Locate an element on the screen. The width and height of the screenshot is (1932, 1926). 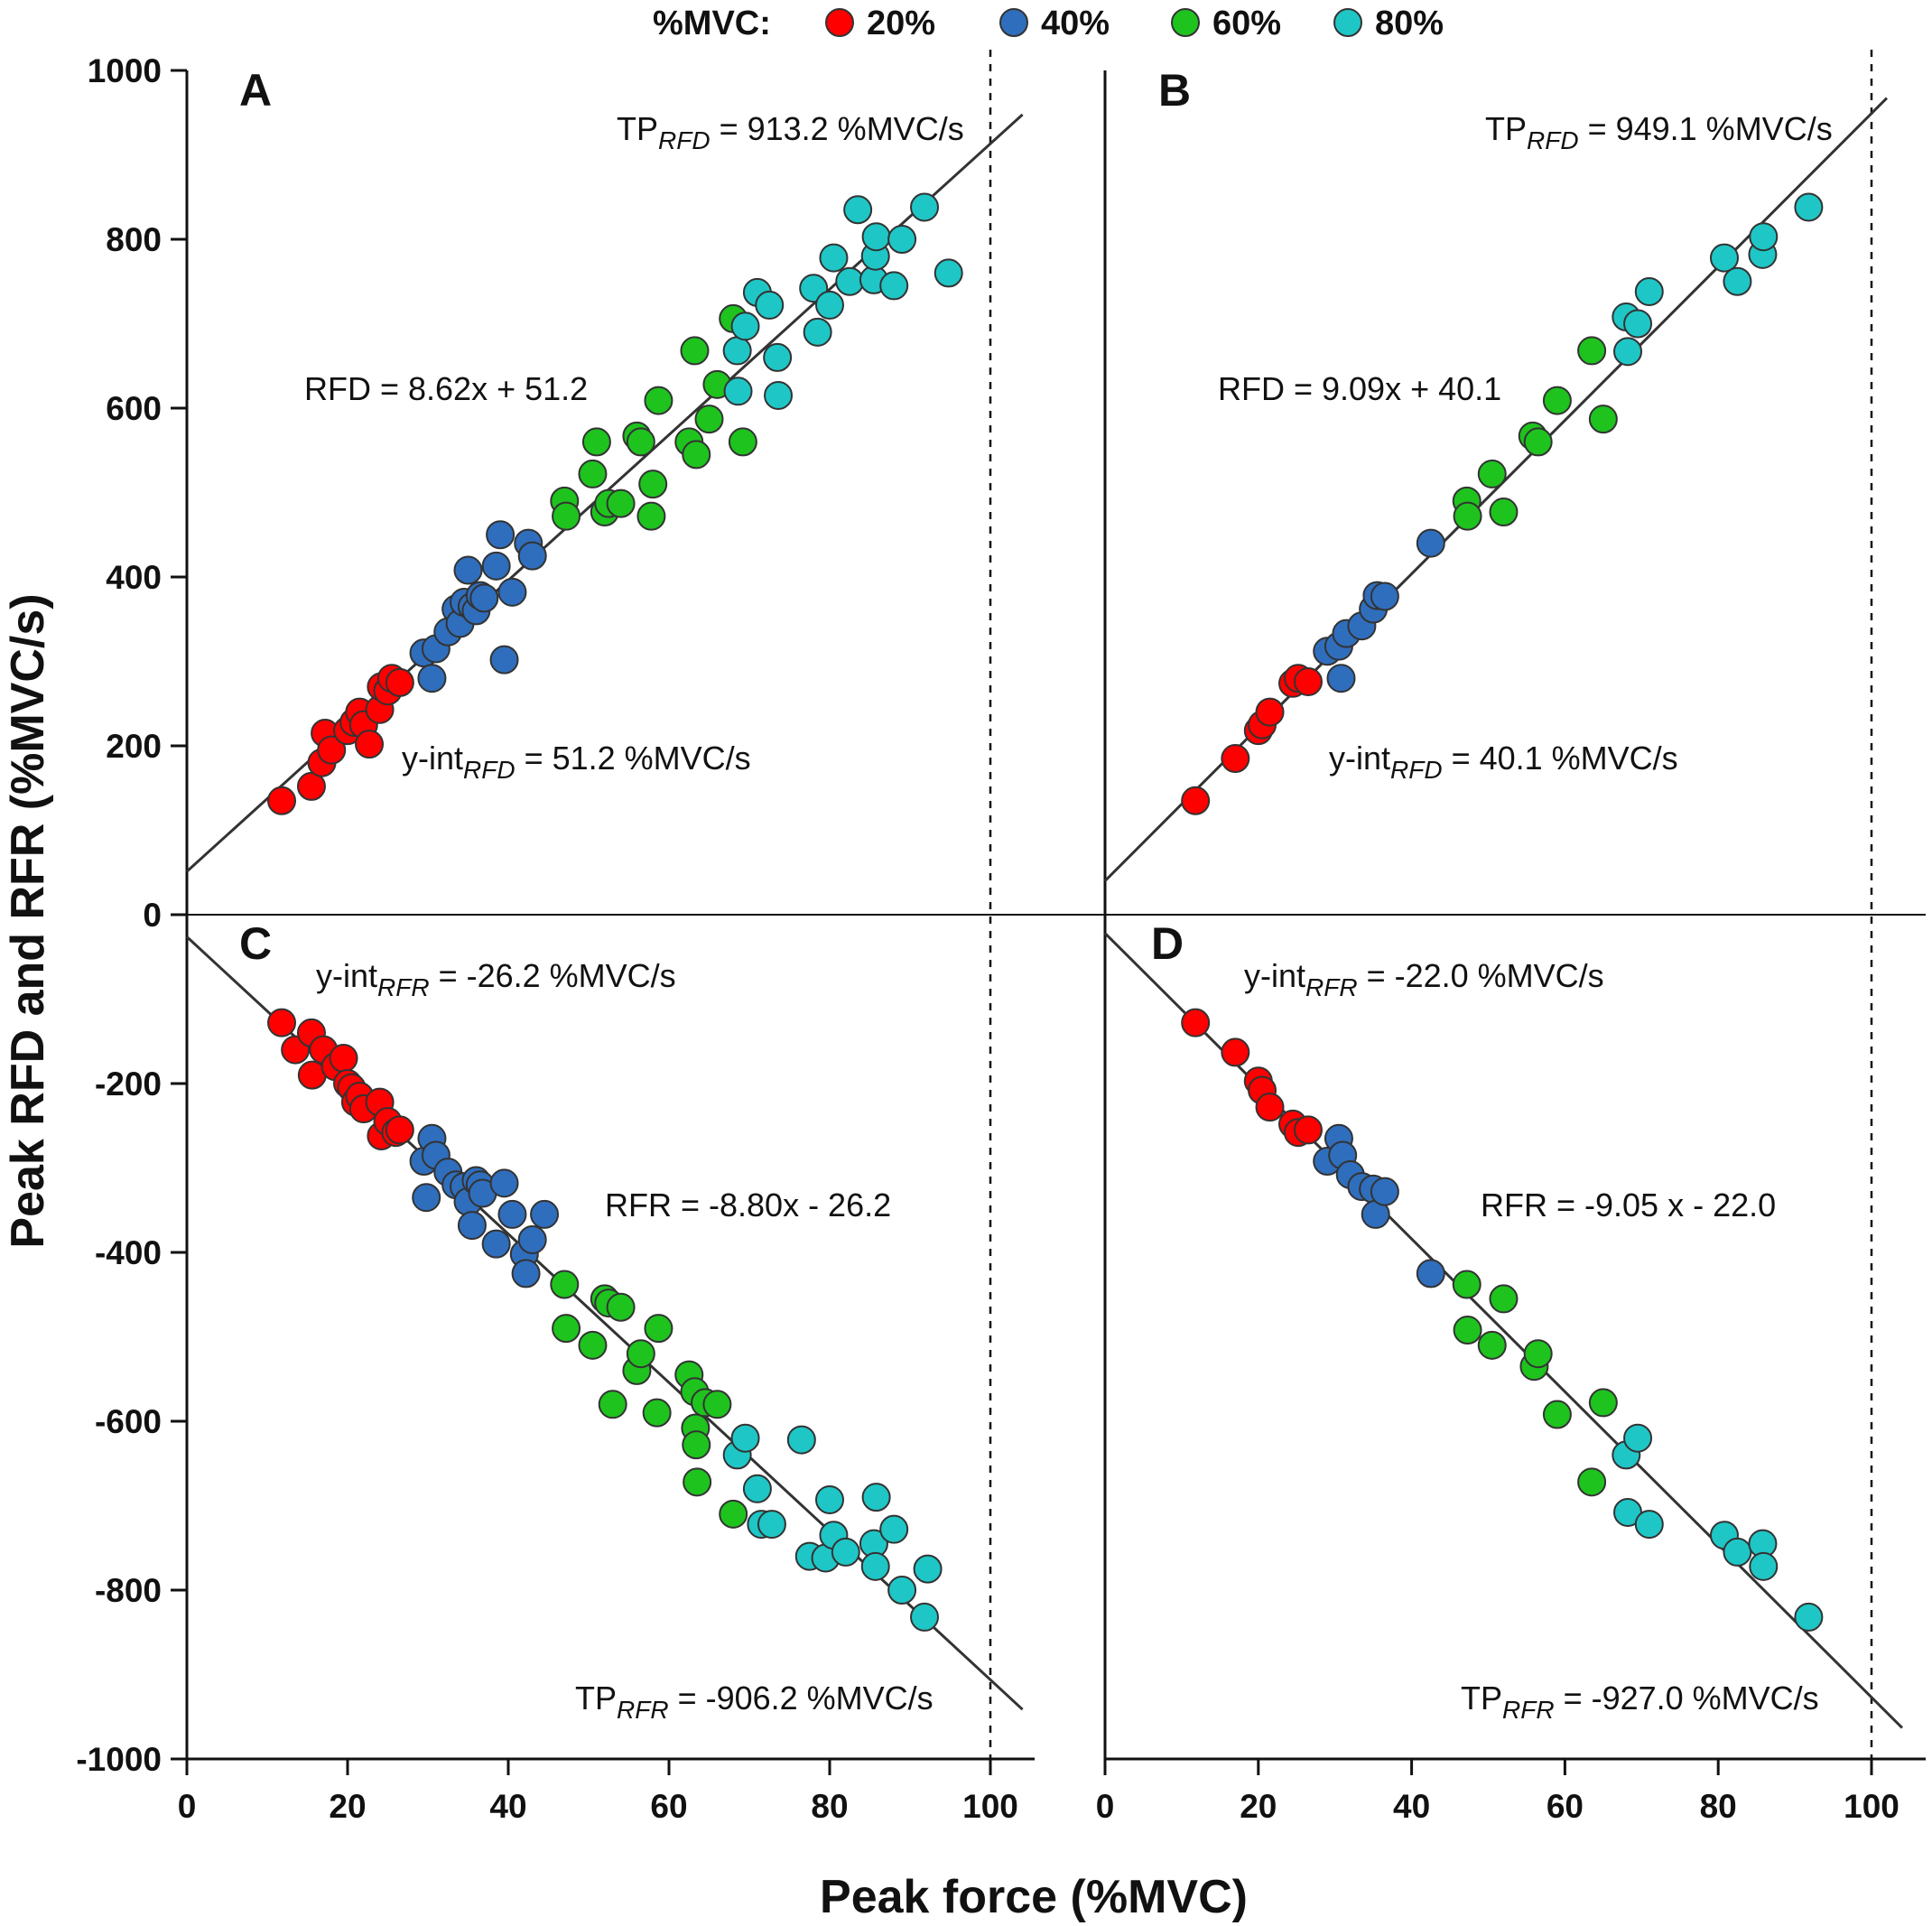
fit-equation: RFD = 8.62x + 51.2 is located at coordinates (446, 388).